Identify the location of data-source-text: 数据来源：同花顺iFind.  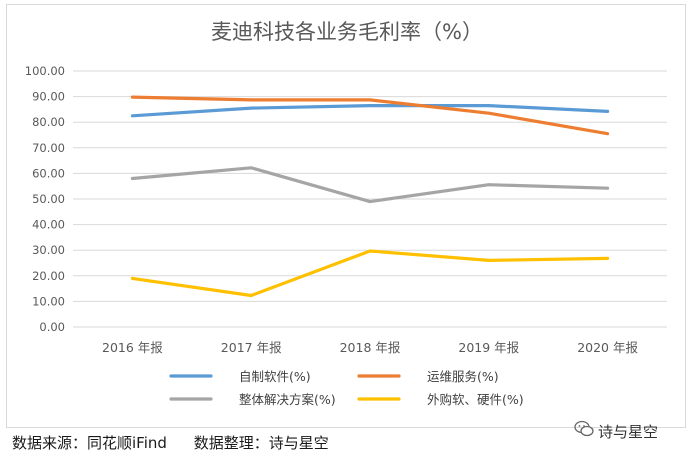
(89, 443).